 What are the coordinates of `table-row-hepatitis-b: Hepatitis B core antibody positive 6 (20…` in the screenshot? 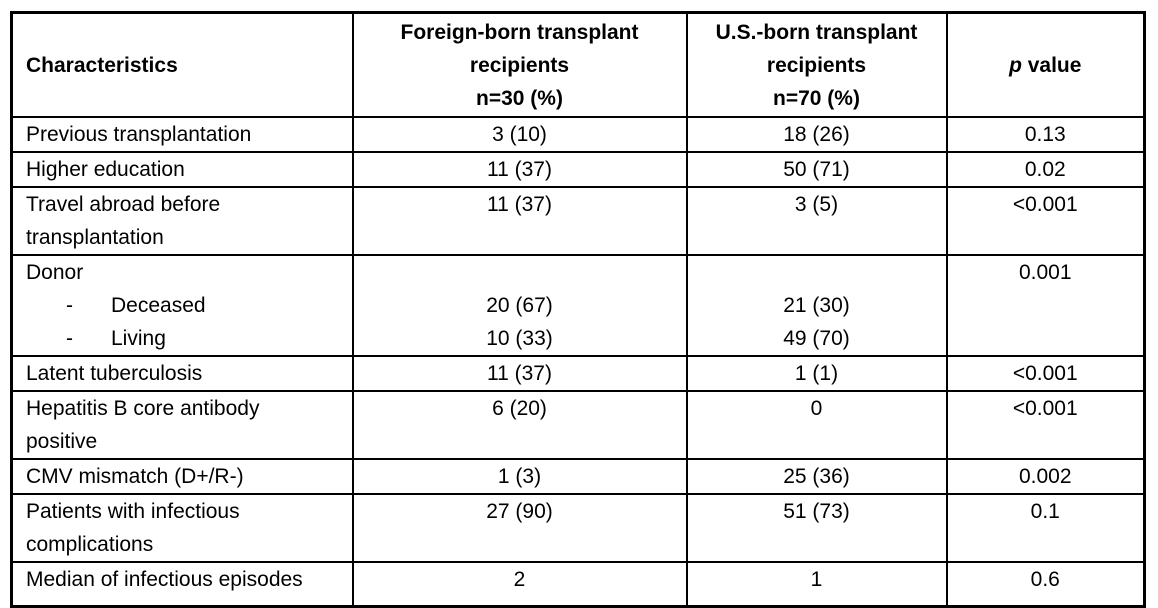 It's located at (578, 425).